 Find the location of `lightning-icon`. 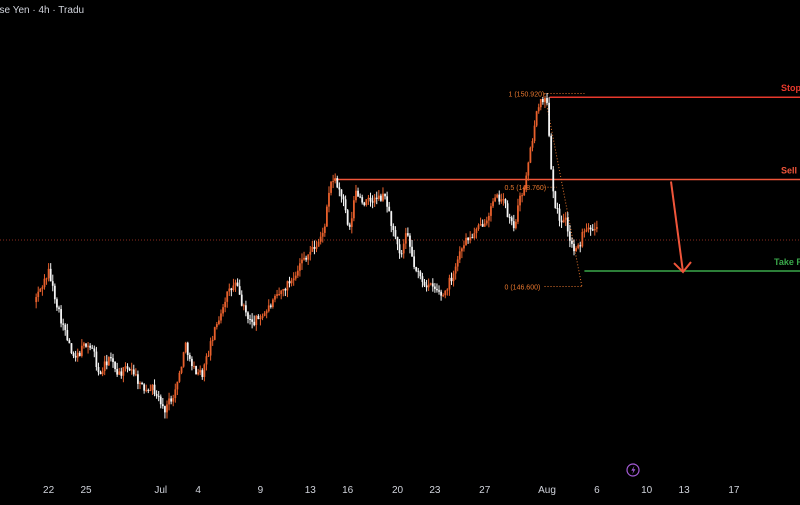

lightning-icon is located at coordinates (633, 470).